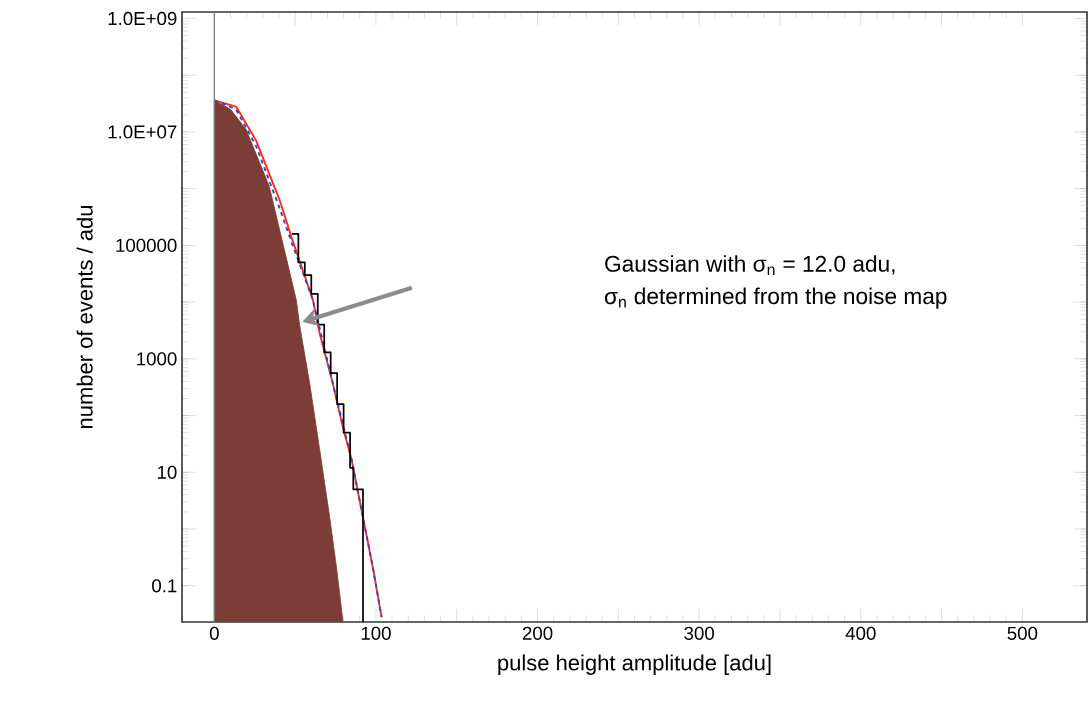  Describe the element at coordinates (860, 633) in the screenshot. I see `x-tick-label: 400` at that location.